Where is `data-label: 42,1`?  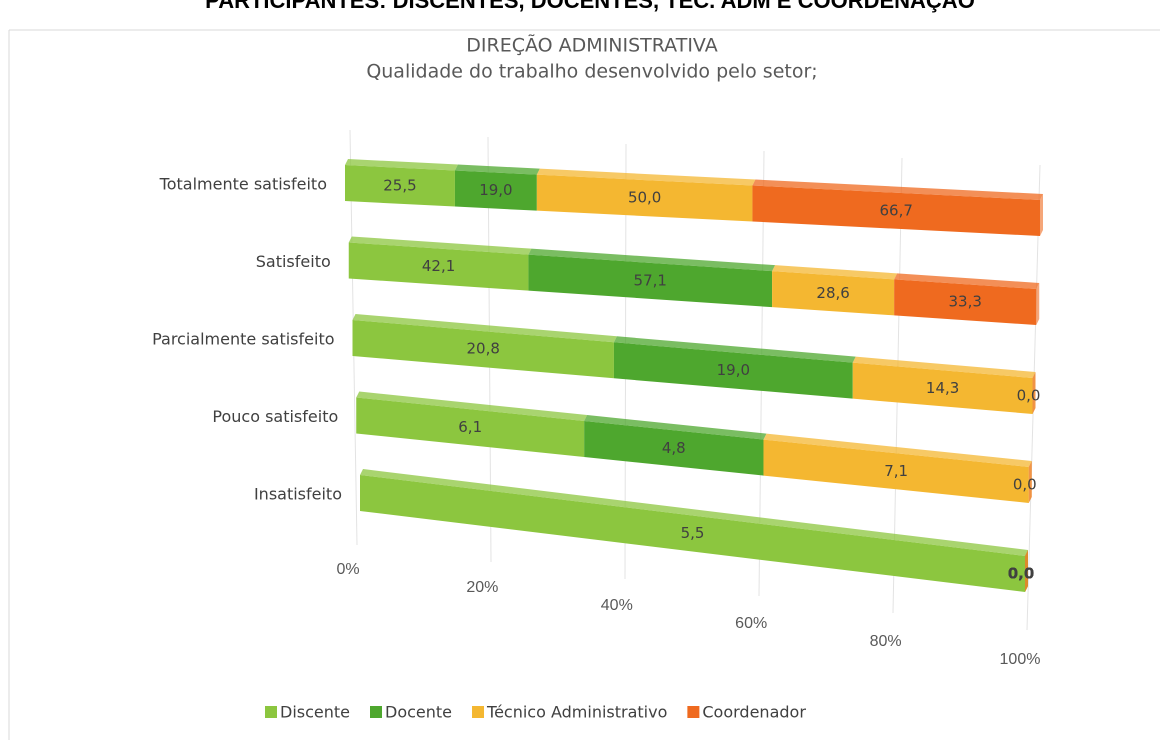 data-label: 42,1 is located at coordinates (438, 266).